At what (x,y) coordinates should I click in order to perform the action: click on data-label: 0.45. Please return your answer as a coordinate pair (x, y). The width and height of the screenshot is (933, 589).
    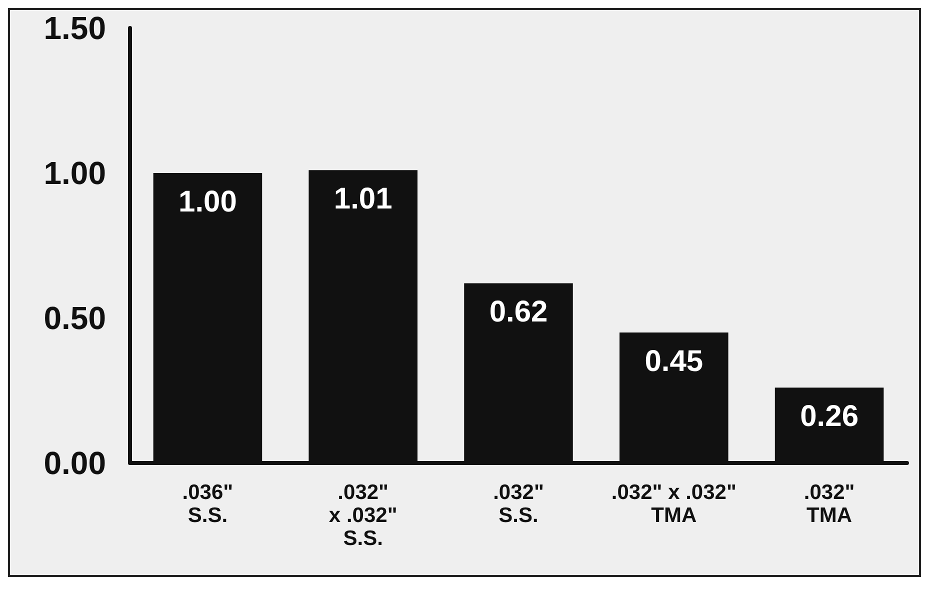
    Looking at the image, I should click on (674, 361).